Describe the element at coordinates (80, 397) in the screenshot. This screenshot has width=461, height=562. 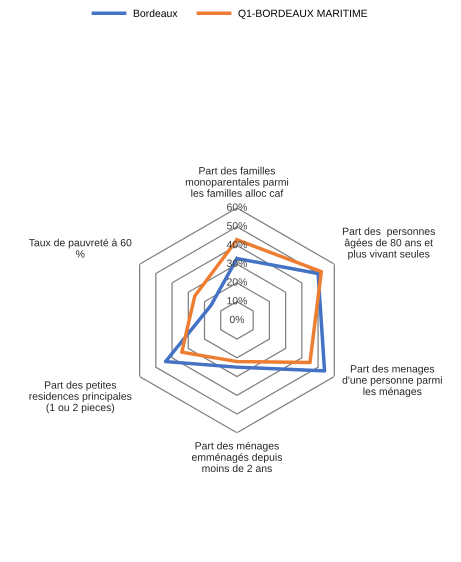
I see `spoke-label: Part des petites residences principales (1 ou 2 pieces)` at that location.